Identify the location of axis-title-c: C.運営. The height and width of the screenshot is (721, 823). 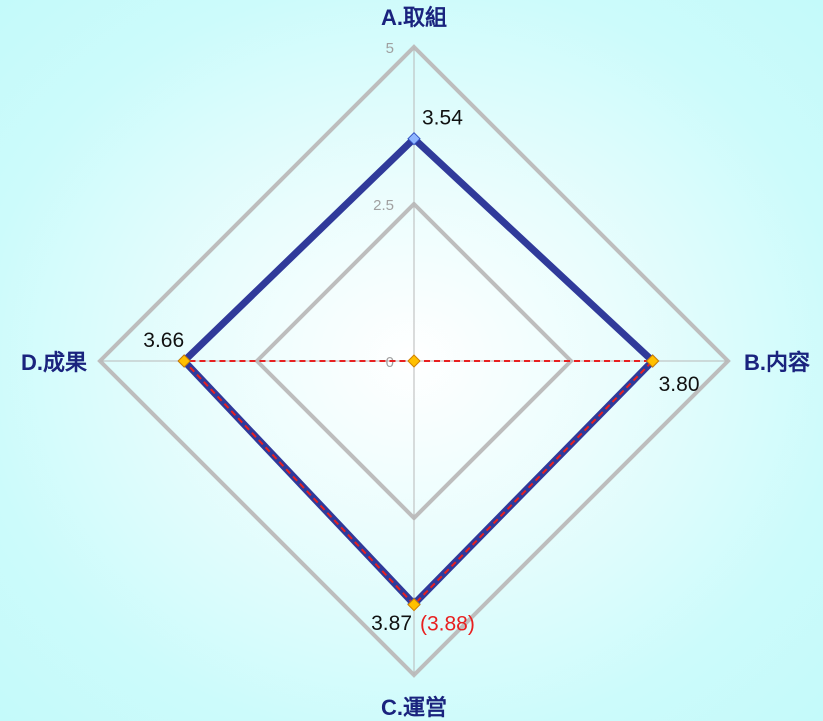
(414, 707).